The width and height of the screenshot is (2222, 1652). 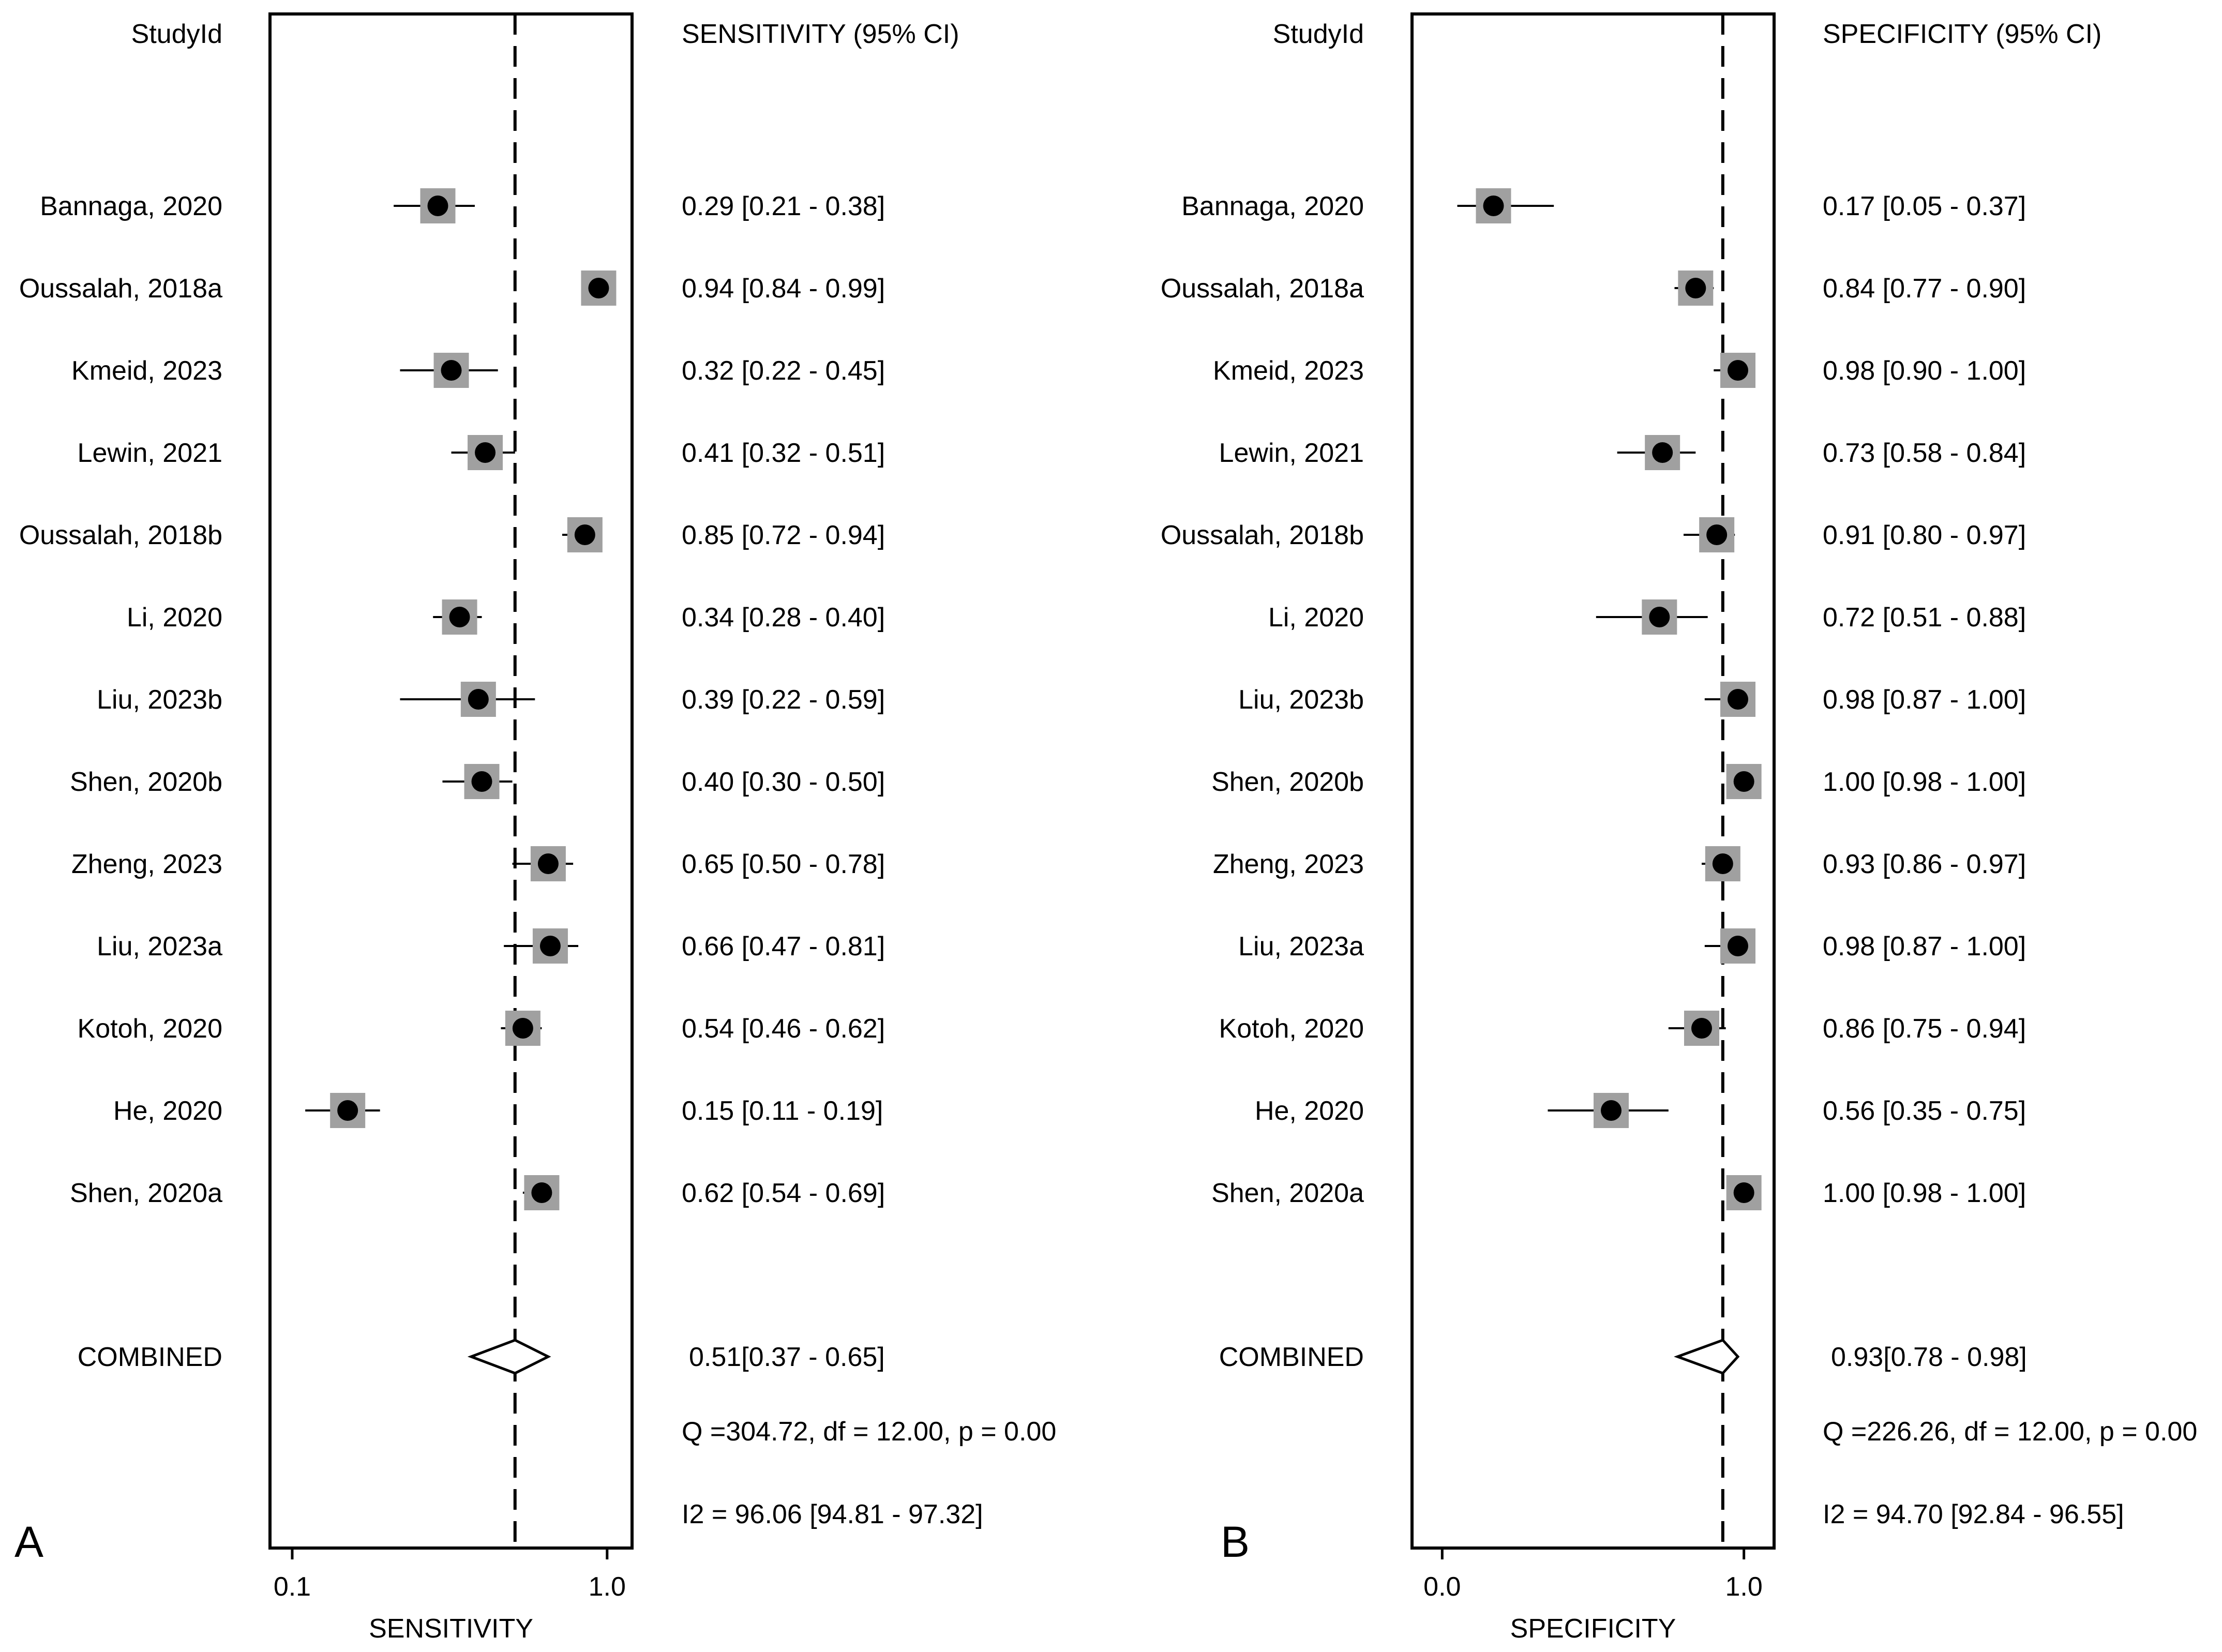 What do you see at coordinates (2010, 1432) in the screenshot?
I see `q-statistic: Q =226.26, df = 12.00, p = 0.00` at bounding box center [2010, 1432].